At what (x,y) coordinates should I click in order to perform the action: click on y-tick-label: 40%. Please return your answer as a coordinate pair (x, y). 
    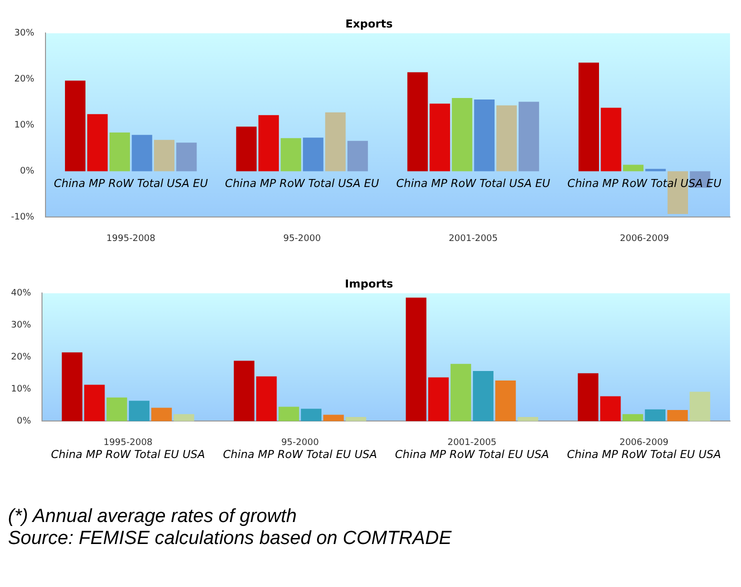
    Looking at the image, I should click on (21, 293).